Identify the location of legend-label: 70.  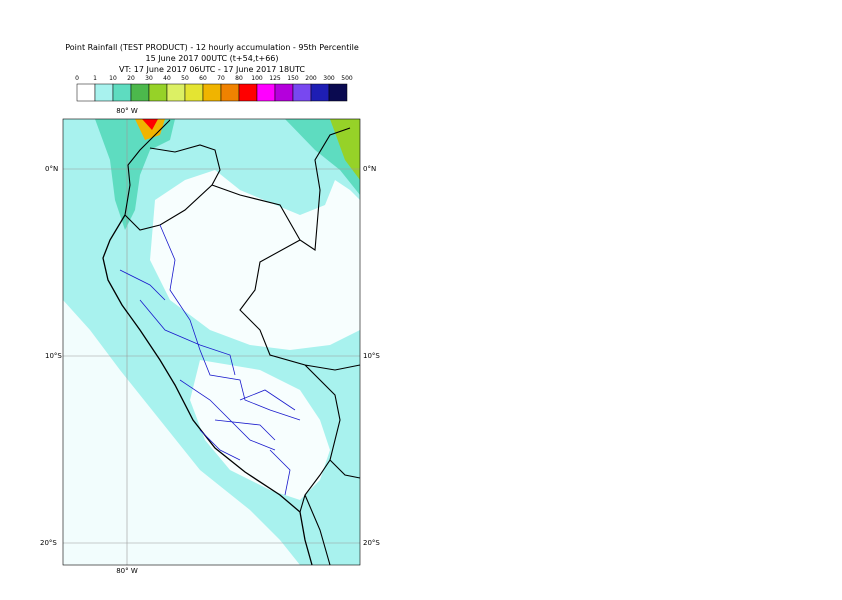
(221, 78).